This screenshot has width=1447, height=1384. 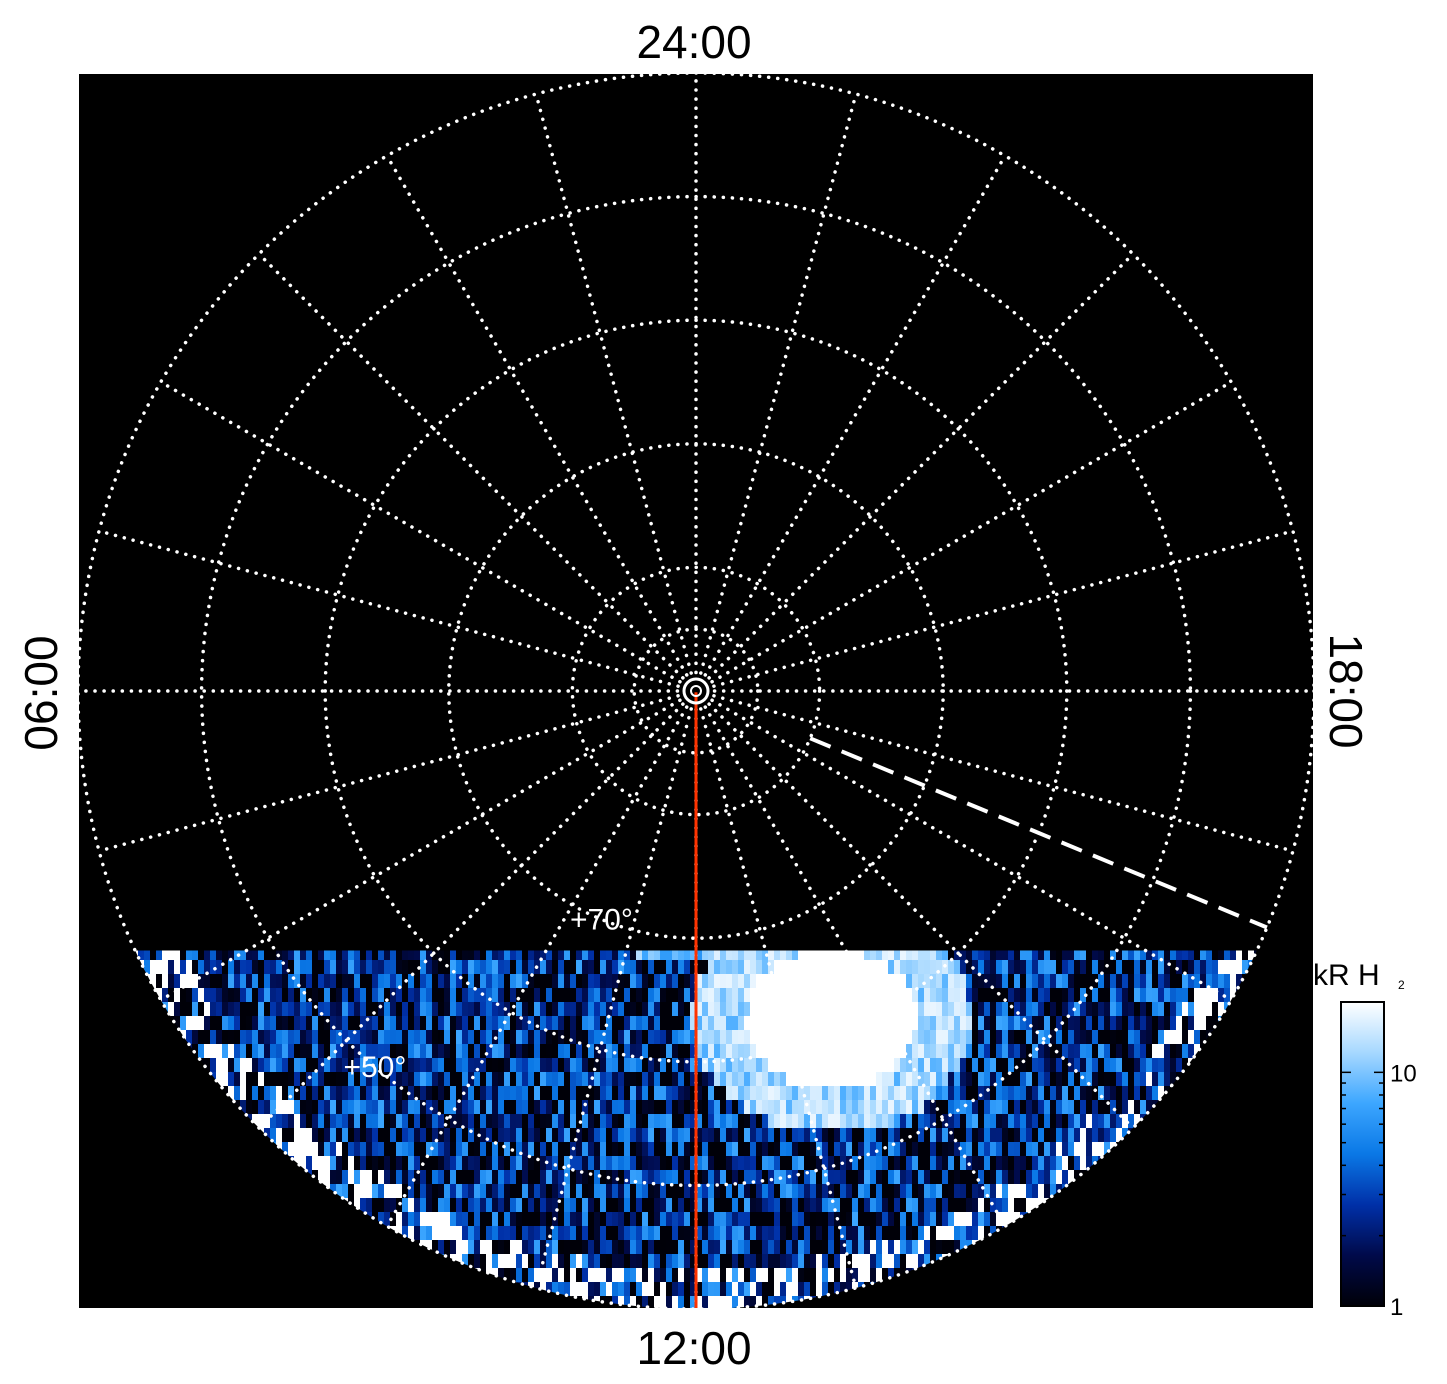 I want to click on colorbar: kR H 2 1 10, so click(x=1365, y=1140).